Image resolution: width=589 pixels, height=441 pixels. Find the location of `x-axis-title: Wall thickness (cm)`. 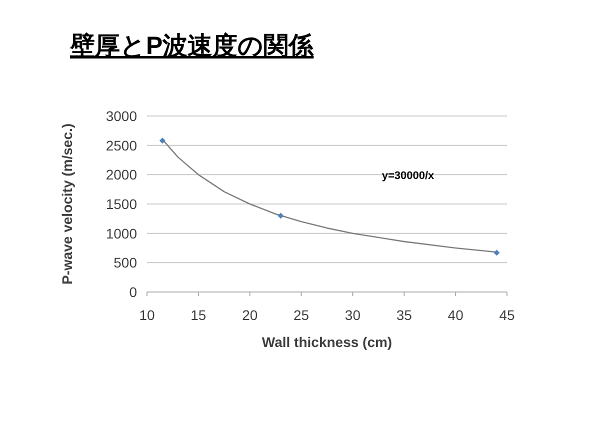

x-axis-title: Wall thickness (cm) is located at coordinates (327, 342).